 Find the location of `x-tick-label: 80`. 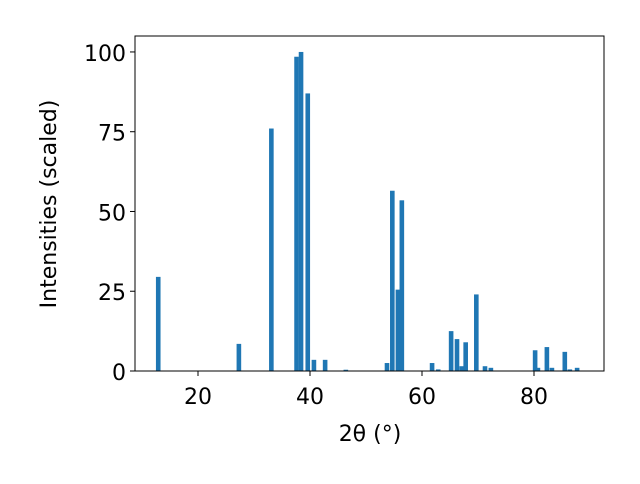

x-tick-label: 80 is located at coordinates (534, 397).